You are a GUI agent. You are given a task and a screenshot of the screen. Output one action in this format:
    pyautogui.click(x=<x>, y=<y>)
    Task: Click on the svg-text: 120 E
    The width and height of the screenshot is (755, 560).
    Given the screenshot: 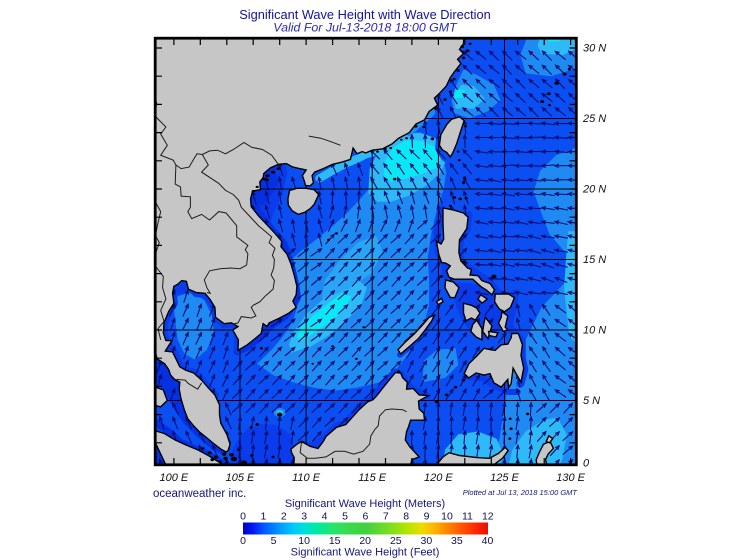 What is the action you would take?
    pyautogui.click(x=438, y=478)
    